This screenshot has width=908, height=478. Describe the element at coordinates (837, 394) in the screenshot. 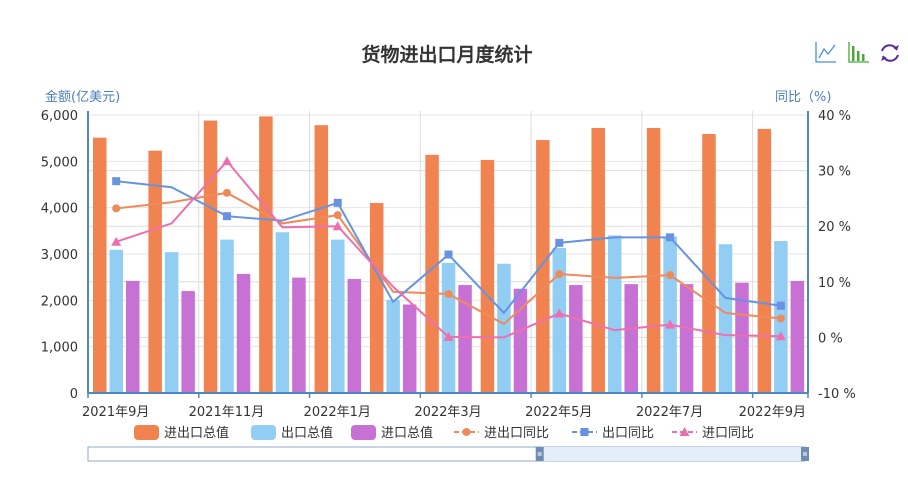

I see `right-tick-label: -10 %` at that location.